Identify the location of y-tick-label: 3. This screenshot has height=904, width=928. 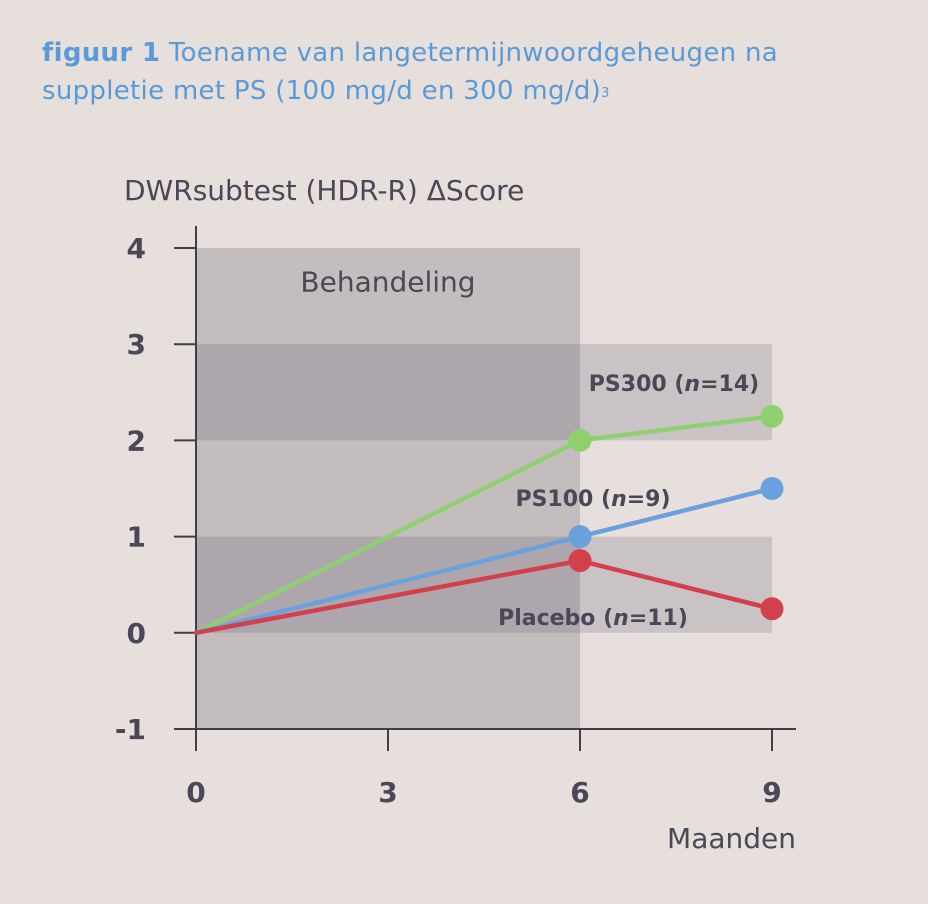
(136, 344).